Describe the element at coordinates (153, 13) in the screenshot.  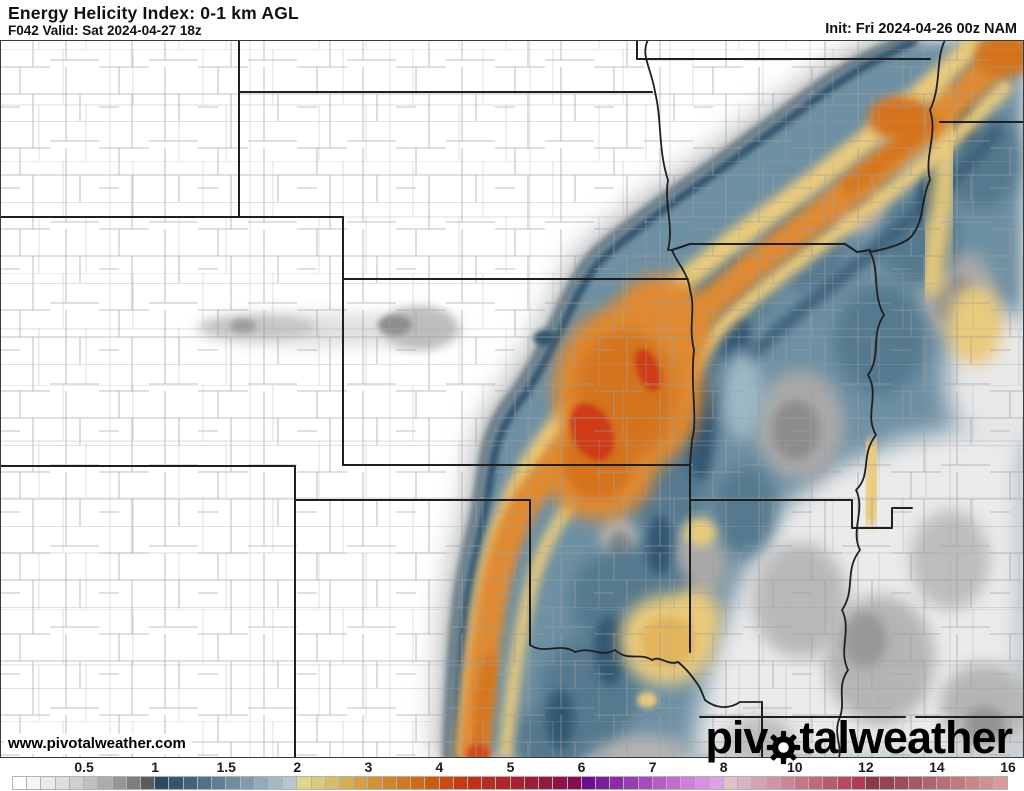
I see `page-title: Energy Helicity Index: 0-1 km AGL` at that location.